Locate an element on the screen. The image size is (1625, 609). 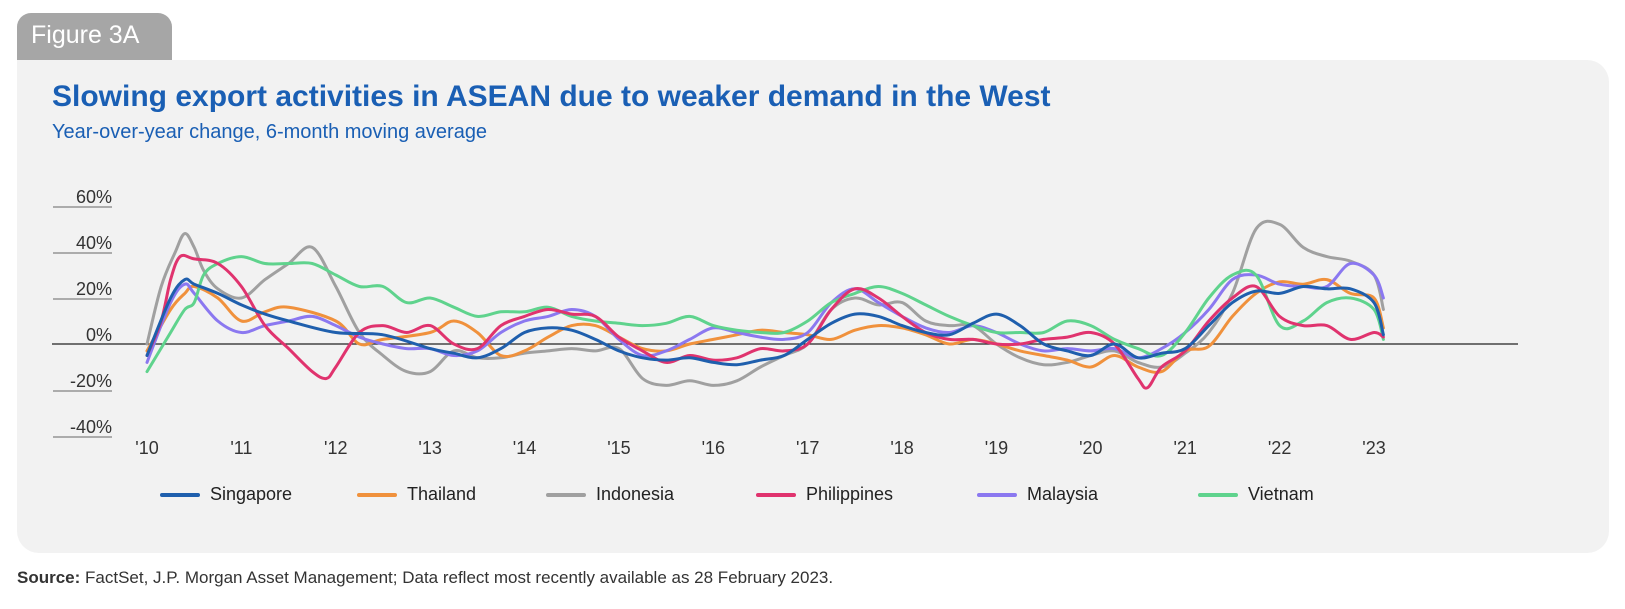
legend-item-singapore: Singapore is located at coordinates (226, 494).